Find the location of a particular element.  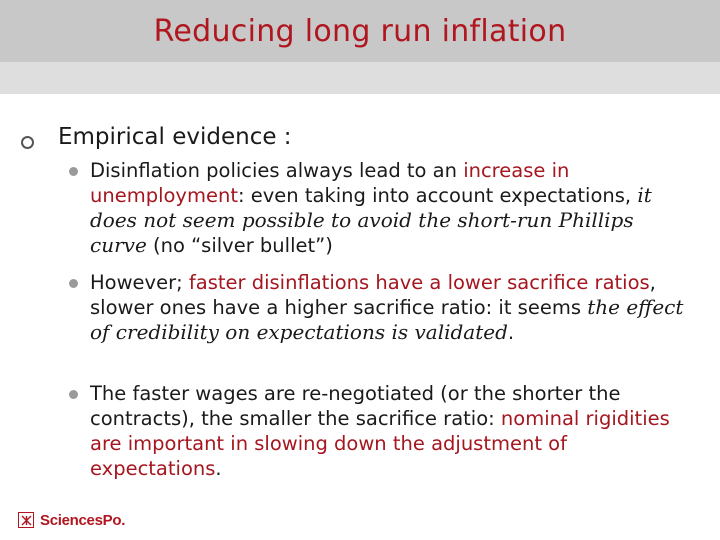

bullet-1-text-e: (no “silver bullet”) is located at coordinates (239, 245).